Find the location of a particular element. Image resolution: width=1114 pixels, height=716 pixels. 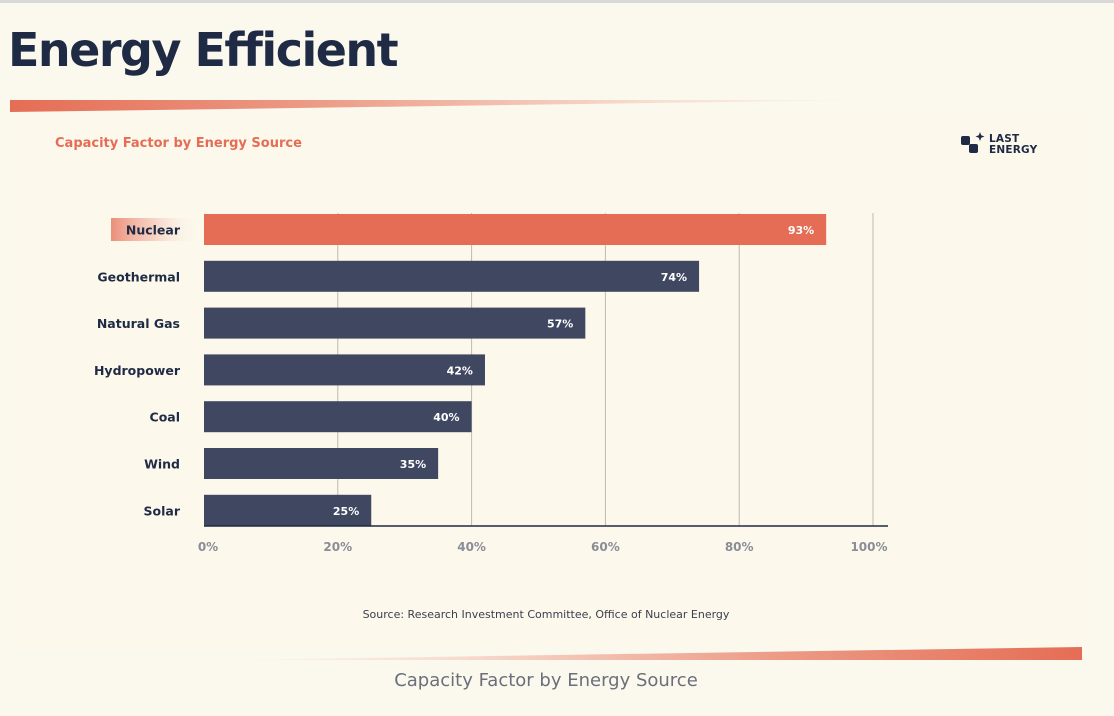

bar-geothermal is located at coordinates (452, 276).